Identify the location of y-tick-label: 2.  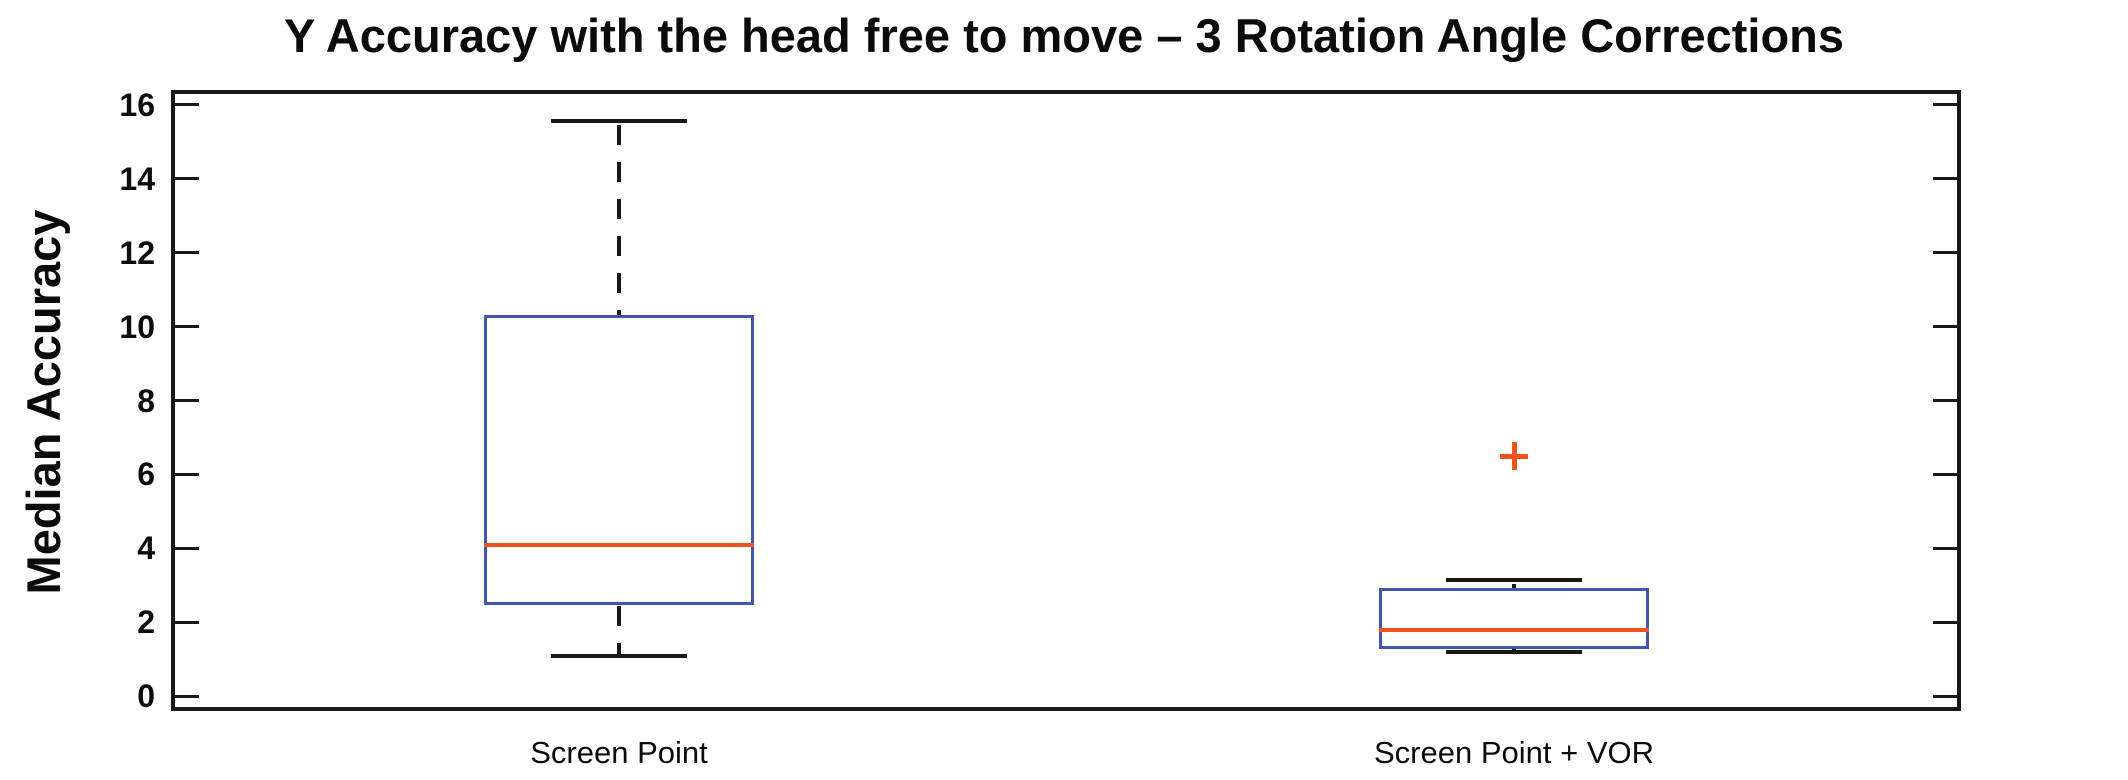
(146, 622).